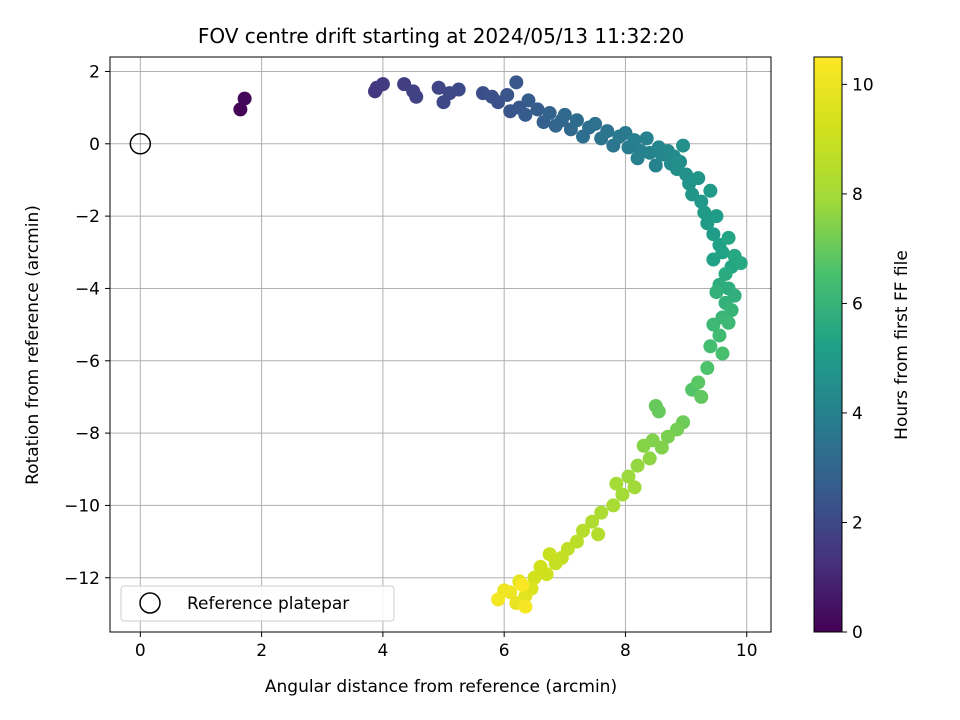 This screenshot has width=960, height=720. What do you see at coordinates (261, 651) in the screenshot?
I see `x-tick-label: 2` at bounding box center [261, 651].